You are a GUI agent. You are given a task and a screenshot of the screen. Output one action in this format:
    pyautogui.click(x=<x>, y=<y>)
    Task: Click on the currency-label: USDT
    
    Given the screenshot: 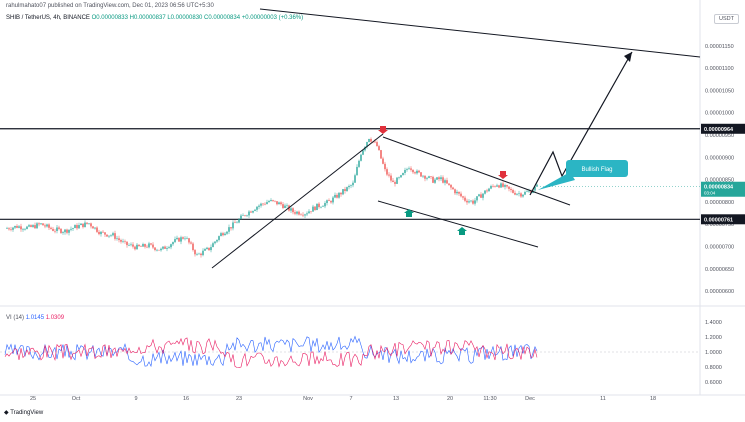 What is the action you would take?
    pyautogui.click(x=726, y=19)
    